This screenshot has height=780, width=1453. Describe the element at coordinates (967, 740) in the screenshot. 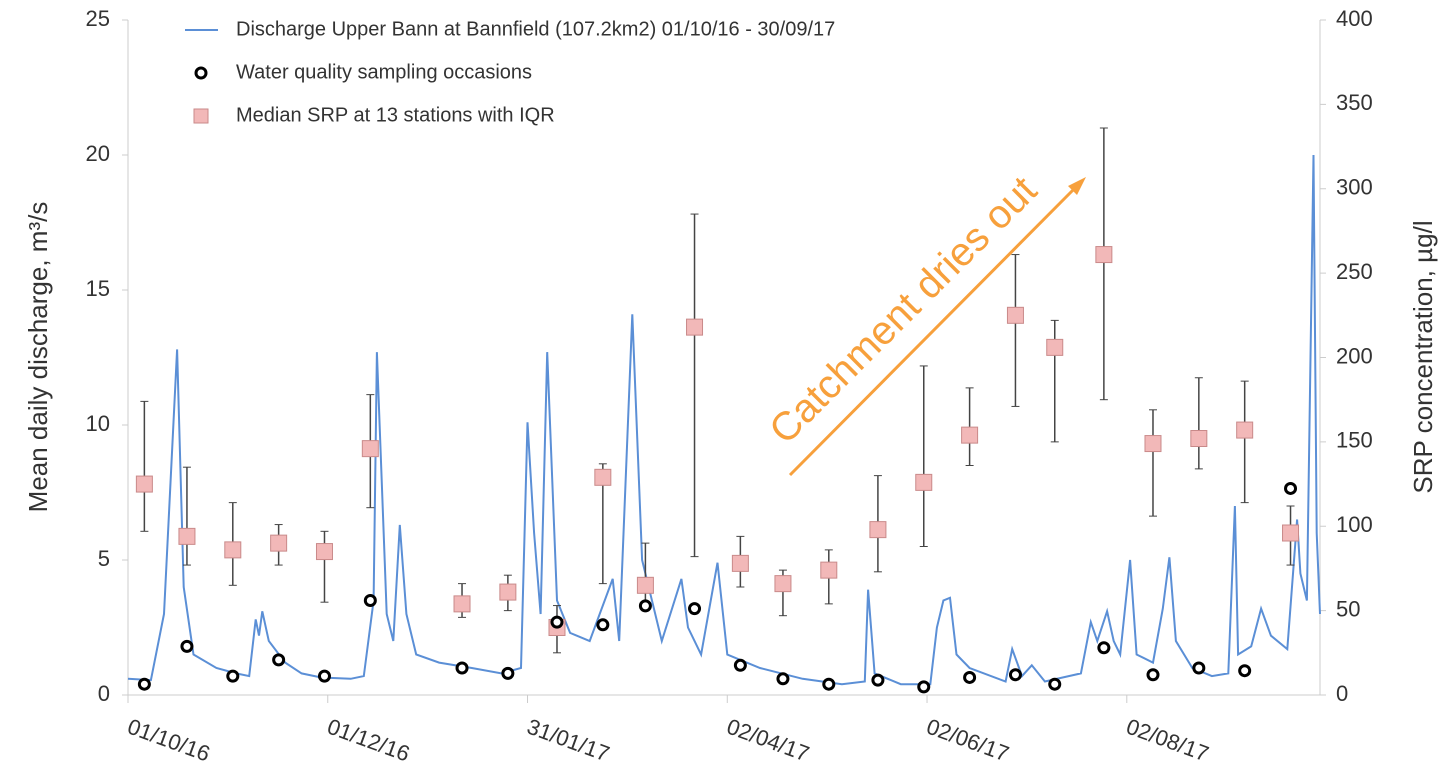

I see `x-tick-label: 02/06/17` at that location.